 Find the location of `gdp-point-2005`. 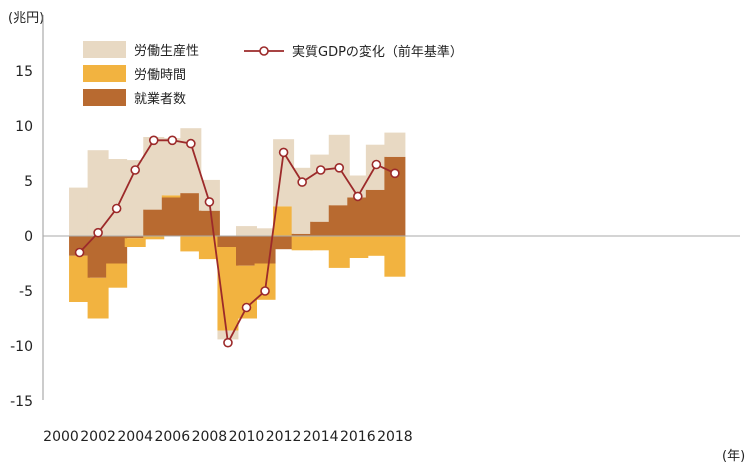

gdp-point-2005 is located at coordinates (153, 140).